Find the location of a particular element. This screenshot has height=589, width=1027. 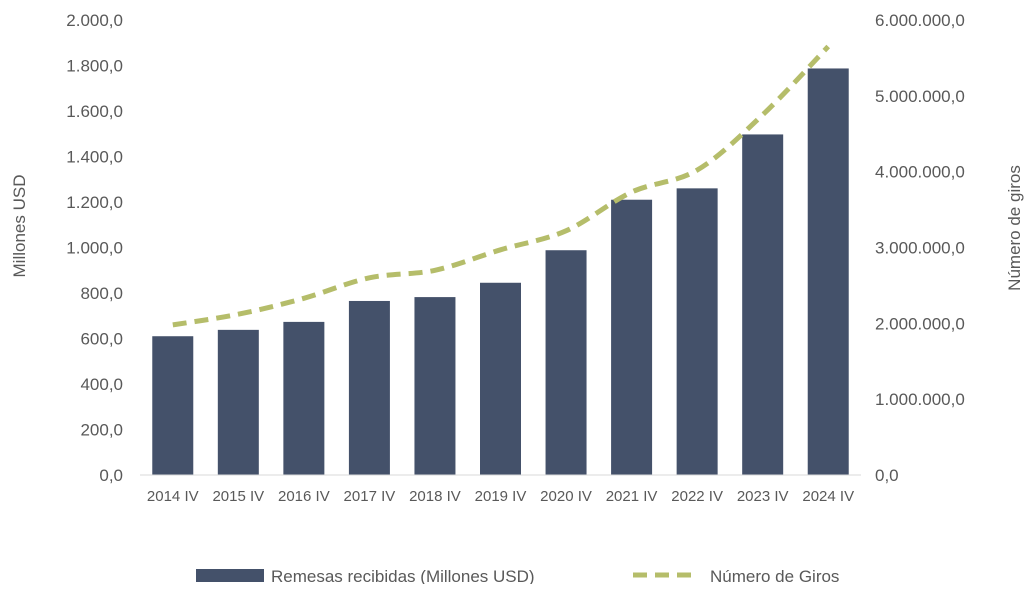

legend-swatch-remesas is located at coordinates (230, 575).